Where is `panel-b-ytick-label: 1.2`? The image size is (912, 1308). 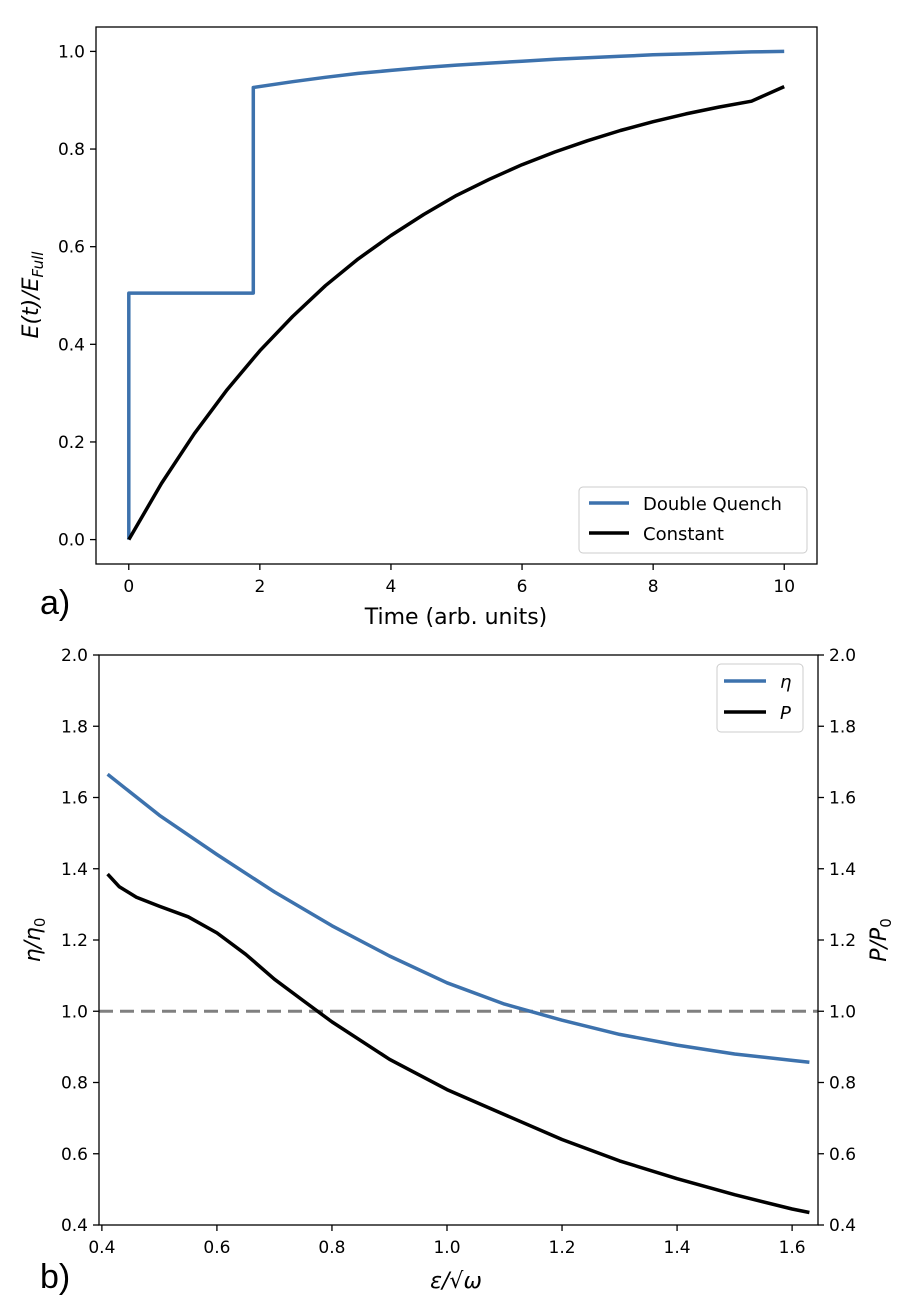 panel-b-ytick-label: 1.2 is located at coordinates (74, 941).